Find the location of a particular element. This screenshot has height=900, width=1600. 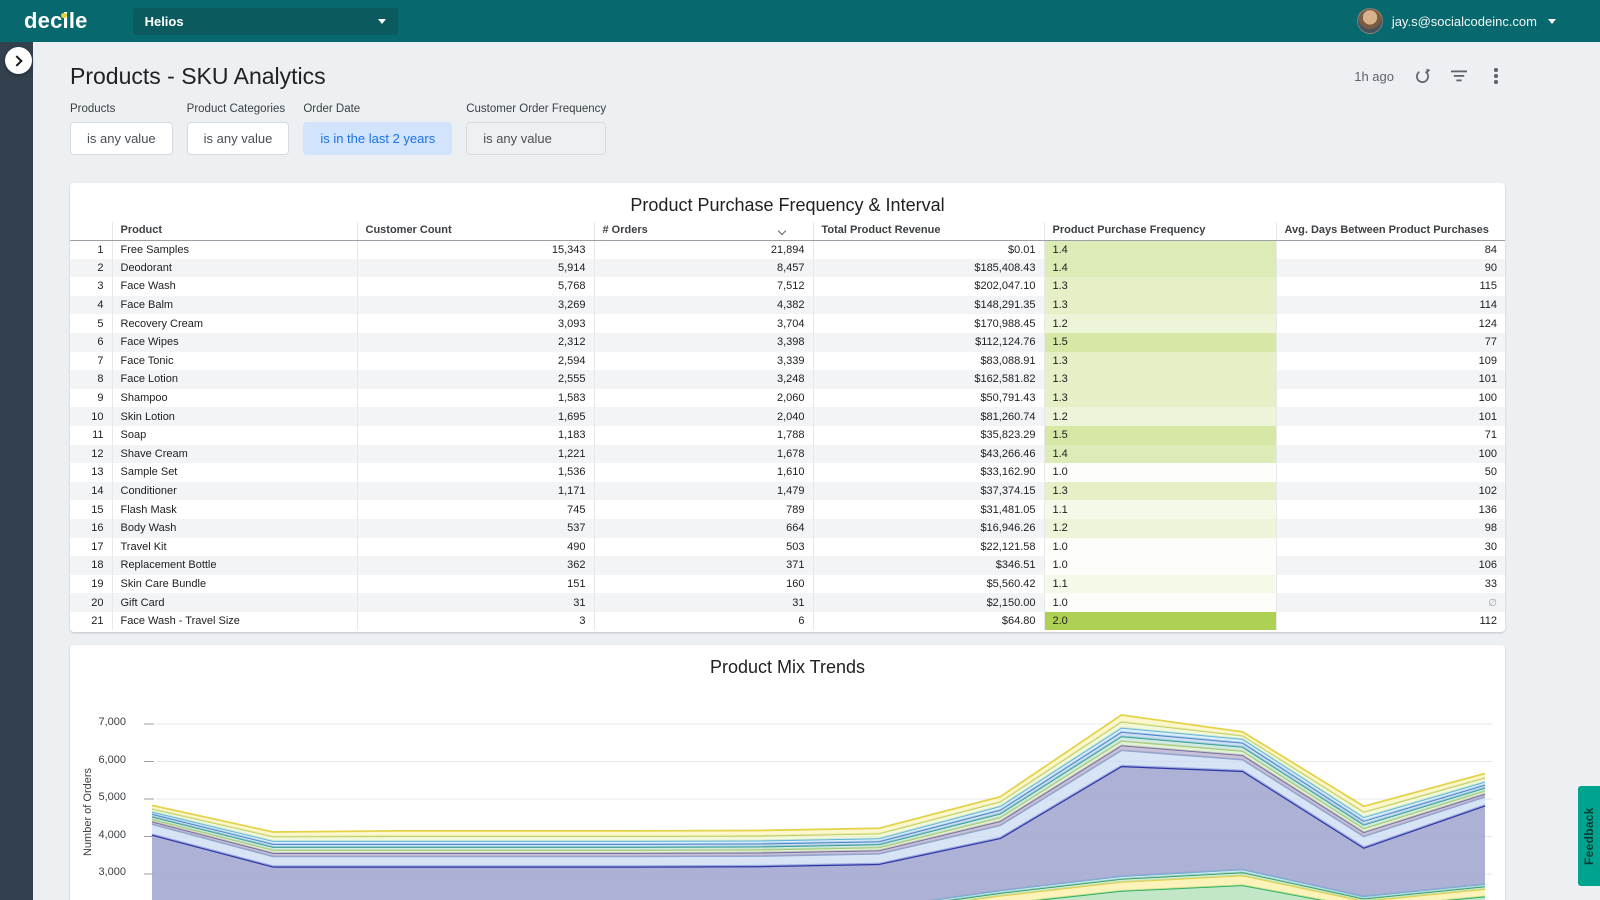

cell-revenue: $148,291.35 is located at coordinates (928, 305).